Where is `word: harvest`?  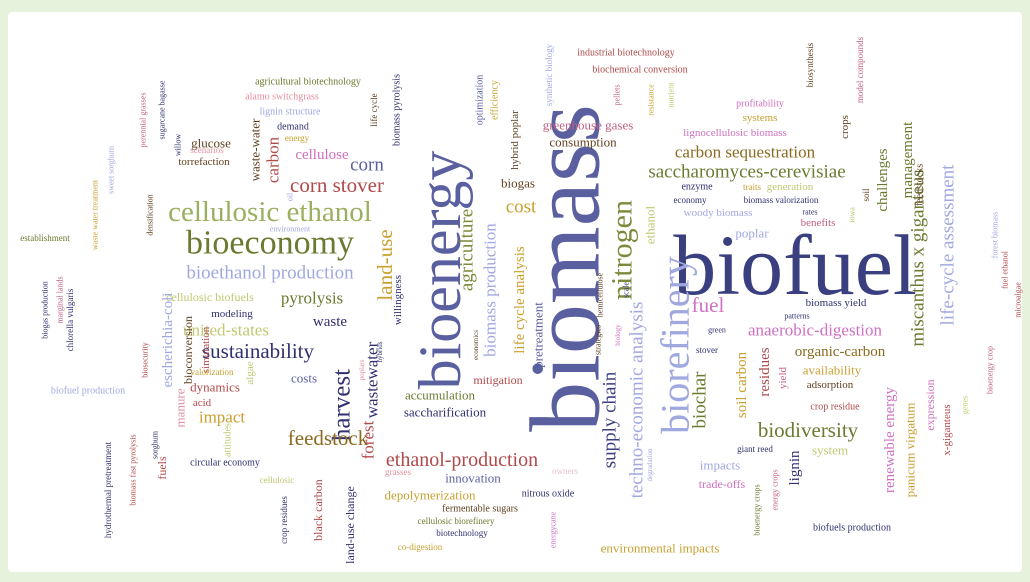
word: harvest is located at coordinates (342, 405).